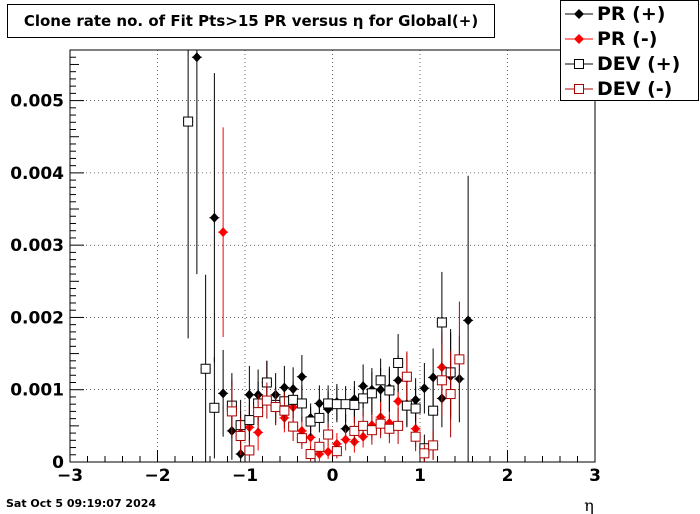  I want to click on legend-entry-dev-plus: DEV (+), so click(629, 64).